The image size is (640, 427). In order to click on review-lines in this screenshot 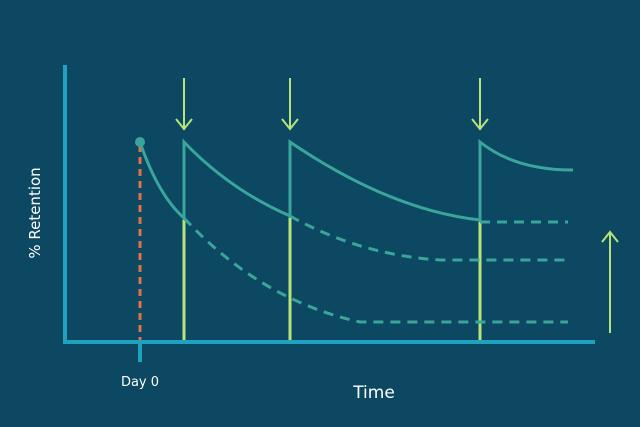, I will do `click(332, 278)`.